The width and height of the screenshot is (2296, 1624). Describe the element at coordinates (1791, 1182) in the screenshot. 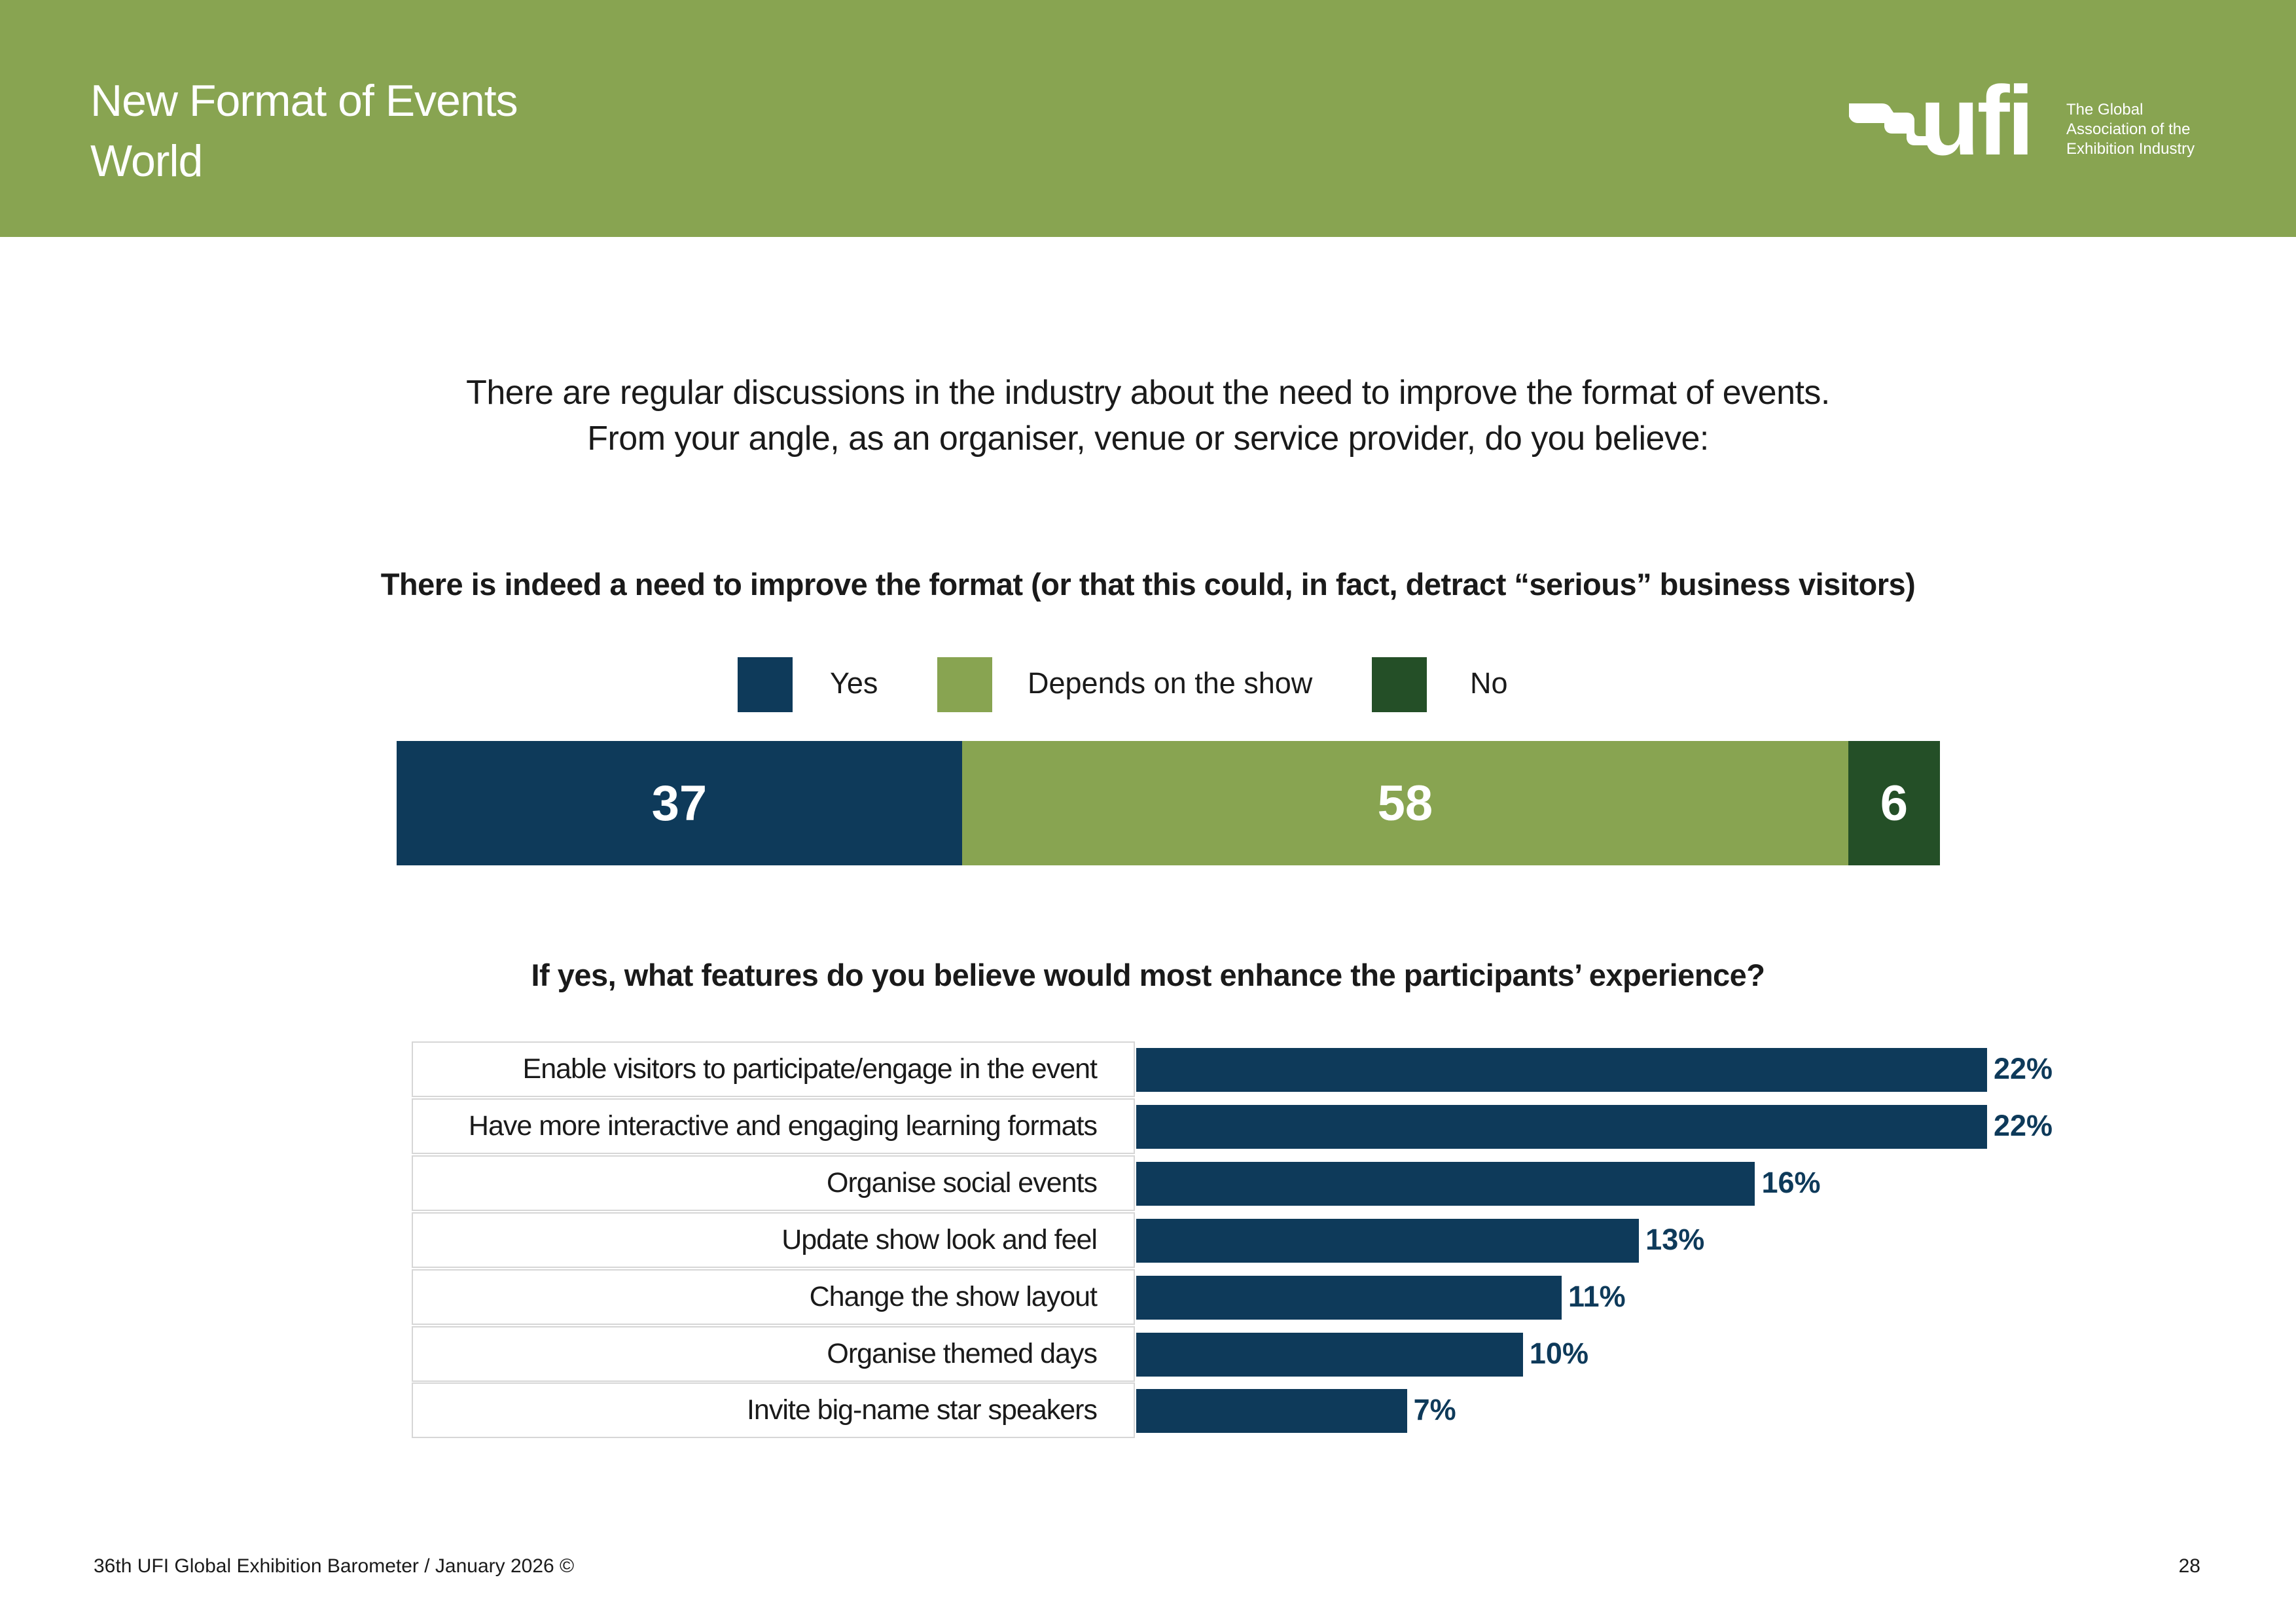

I see `bar-value-label: 16%` at that location.